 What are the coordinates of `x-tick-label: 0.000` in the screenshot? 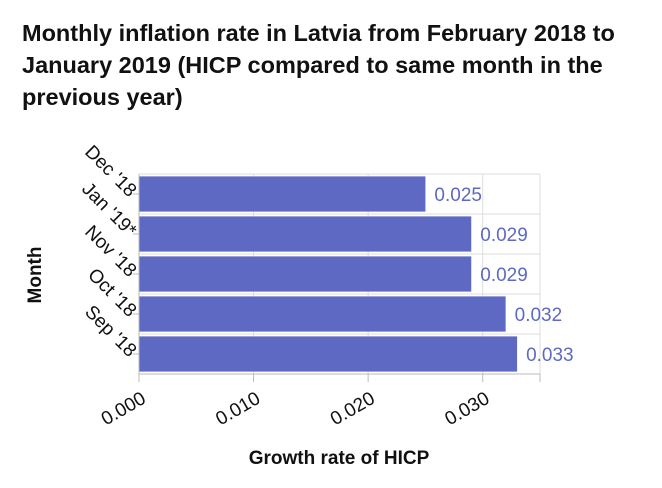 It's located at (124, 409).